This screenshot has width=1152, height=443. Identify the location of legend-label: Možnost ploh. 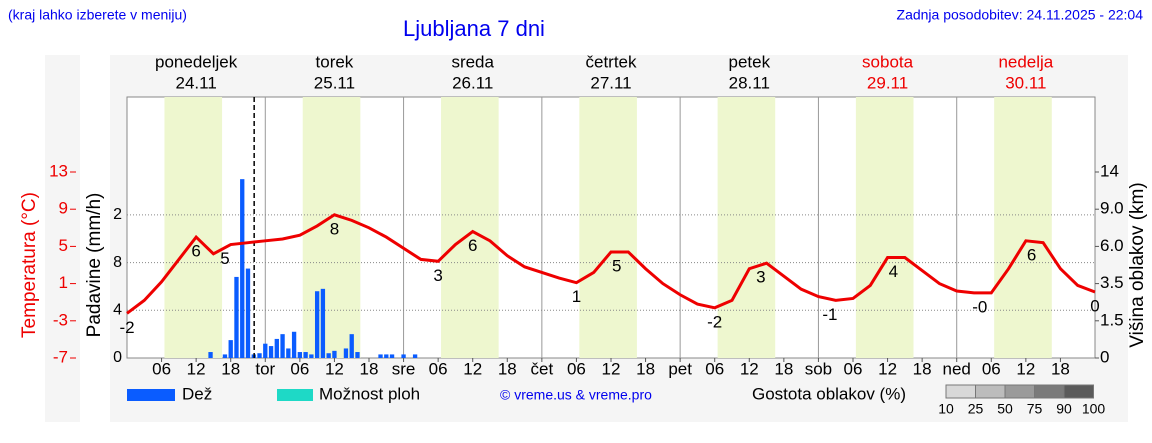
(369, 393).